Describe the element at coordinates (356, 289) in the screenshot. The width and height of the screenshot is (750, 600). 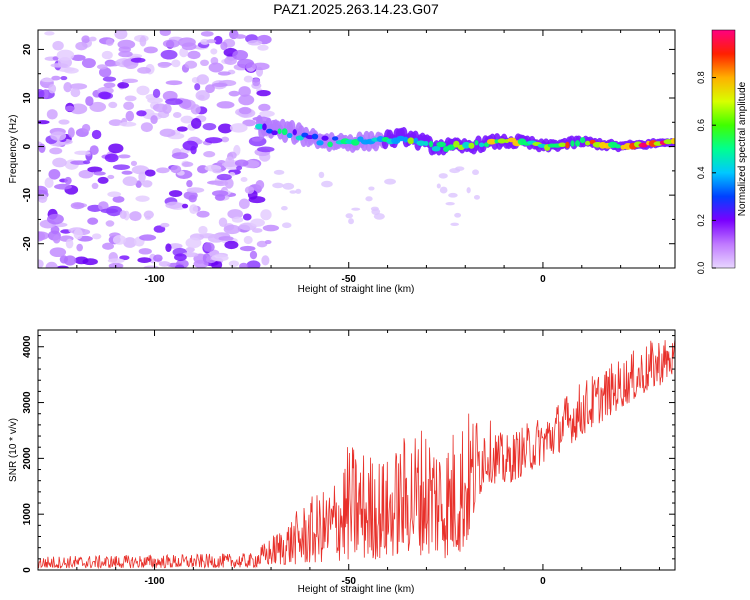
I see `spectrogram-xlabel: Height of straight line (km)` at that location.